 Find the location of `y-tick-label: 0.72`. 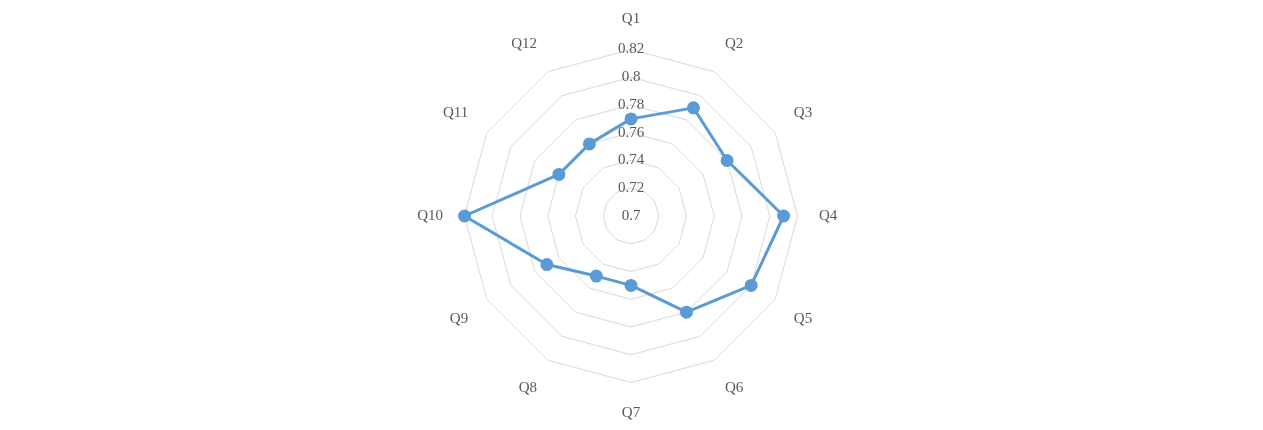

y-tick-label: 0.72 is located at coordinates (631, 187).